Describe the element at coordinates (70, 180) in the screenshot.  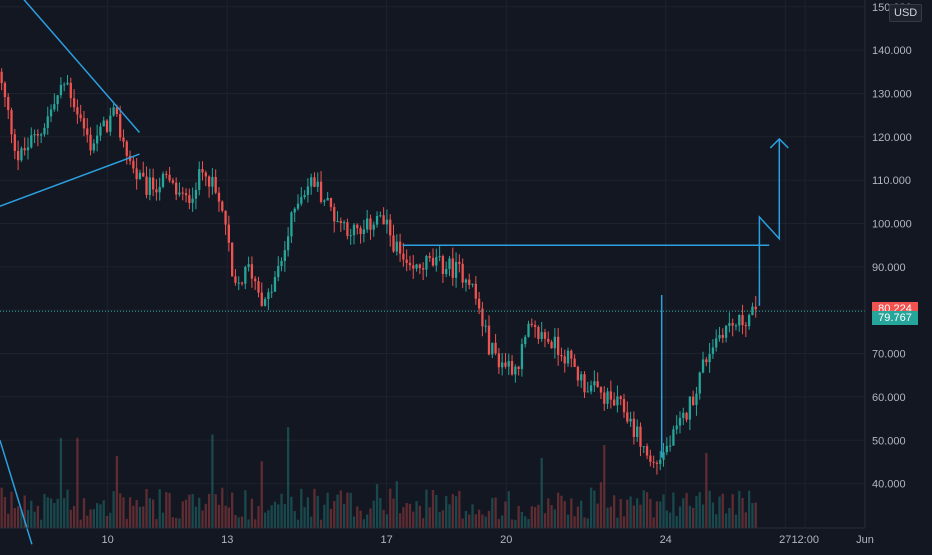
I see `drawing-trendline` at that location.